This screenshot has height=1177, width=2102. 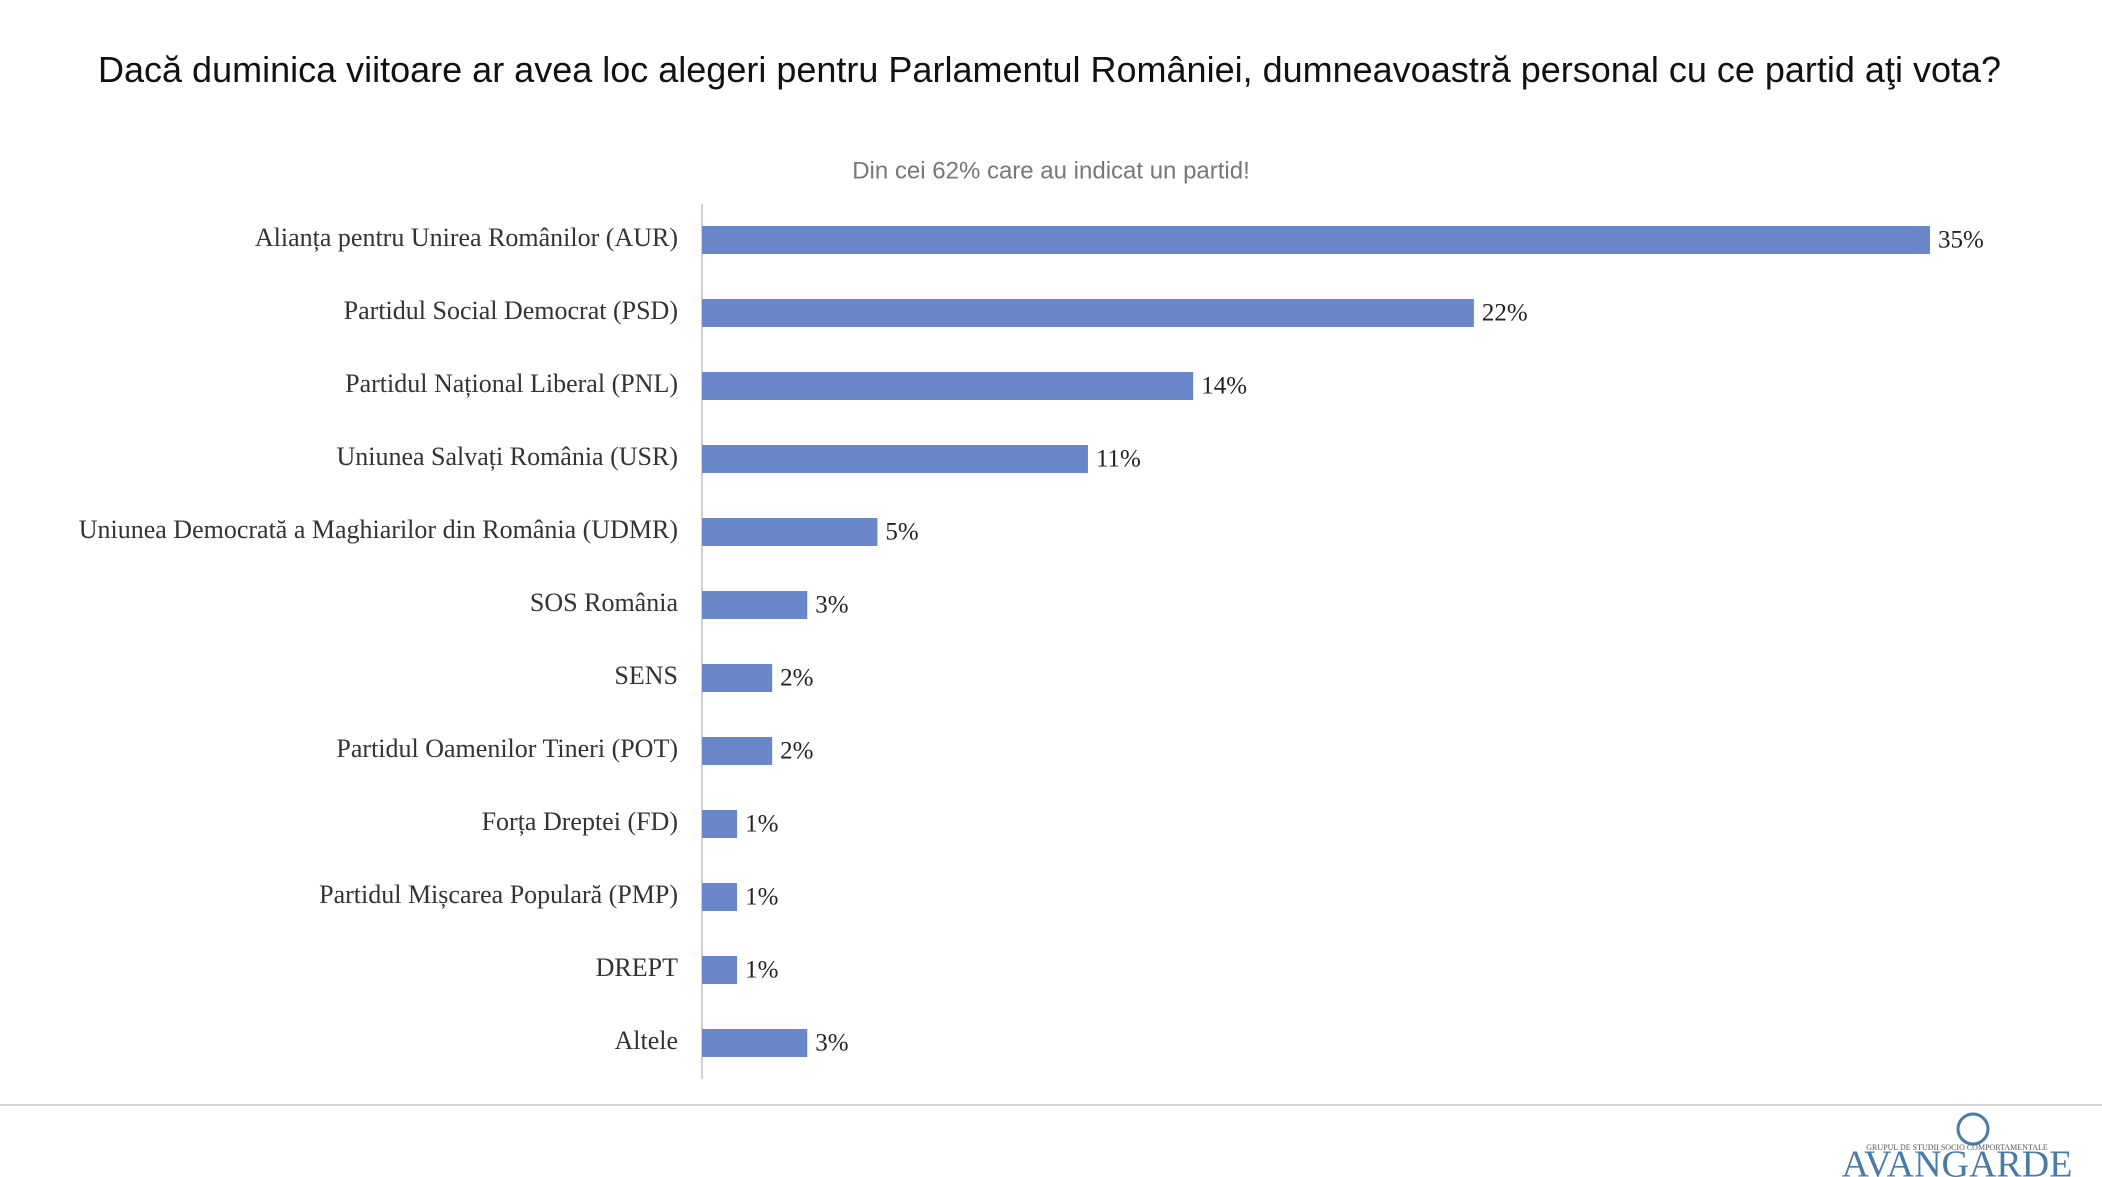 I want to click on logo-tagline: GRUPUL DE STUDII SOCIO COMPORTAMENTALE, so click(x=1957, y=1147).